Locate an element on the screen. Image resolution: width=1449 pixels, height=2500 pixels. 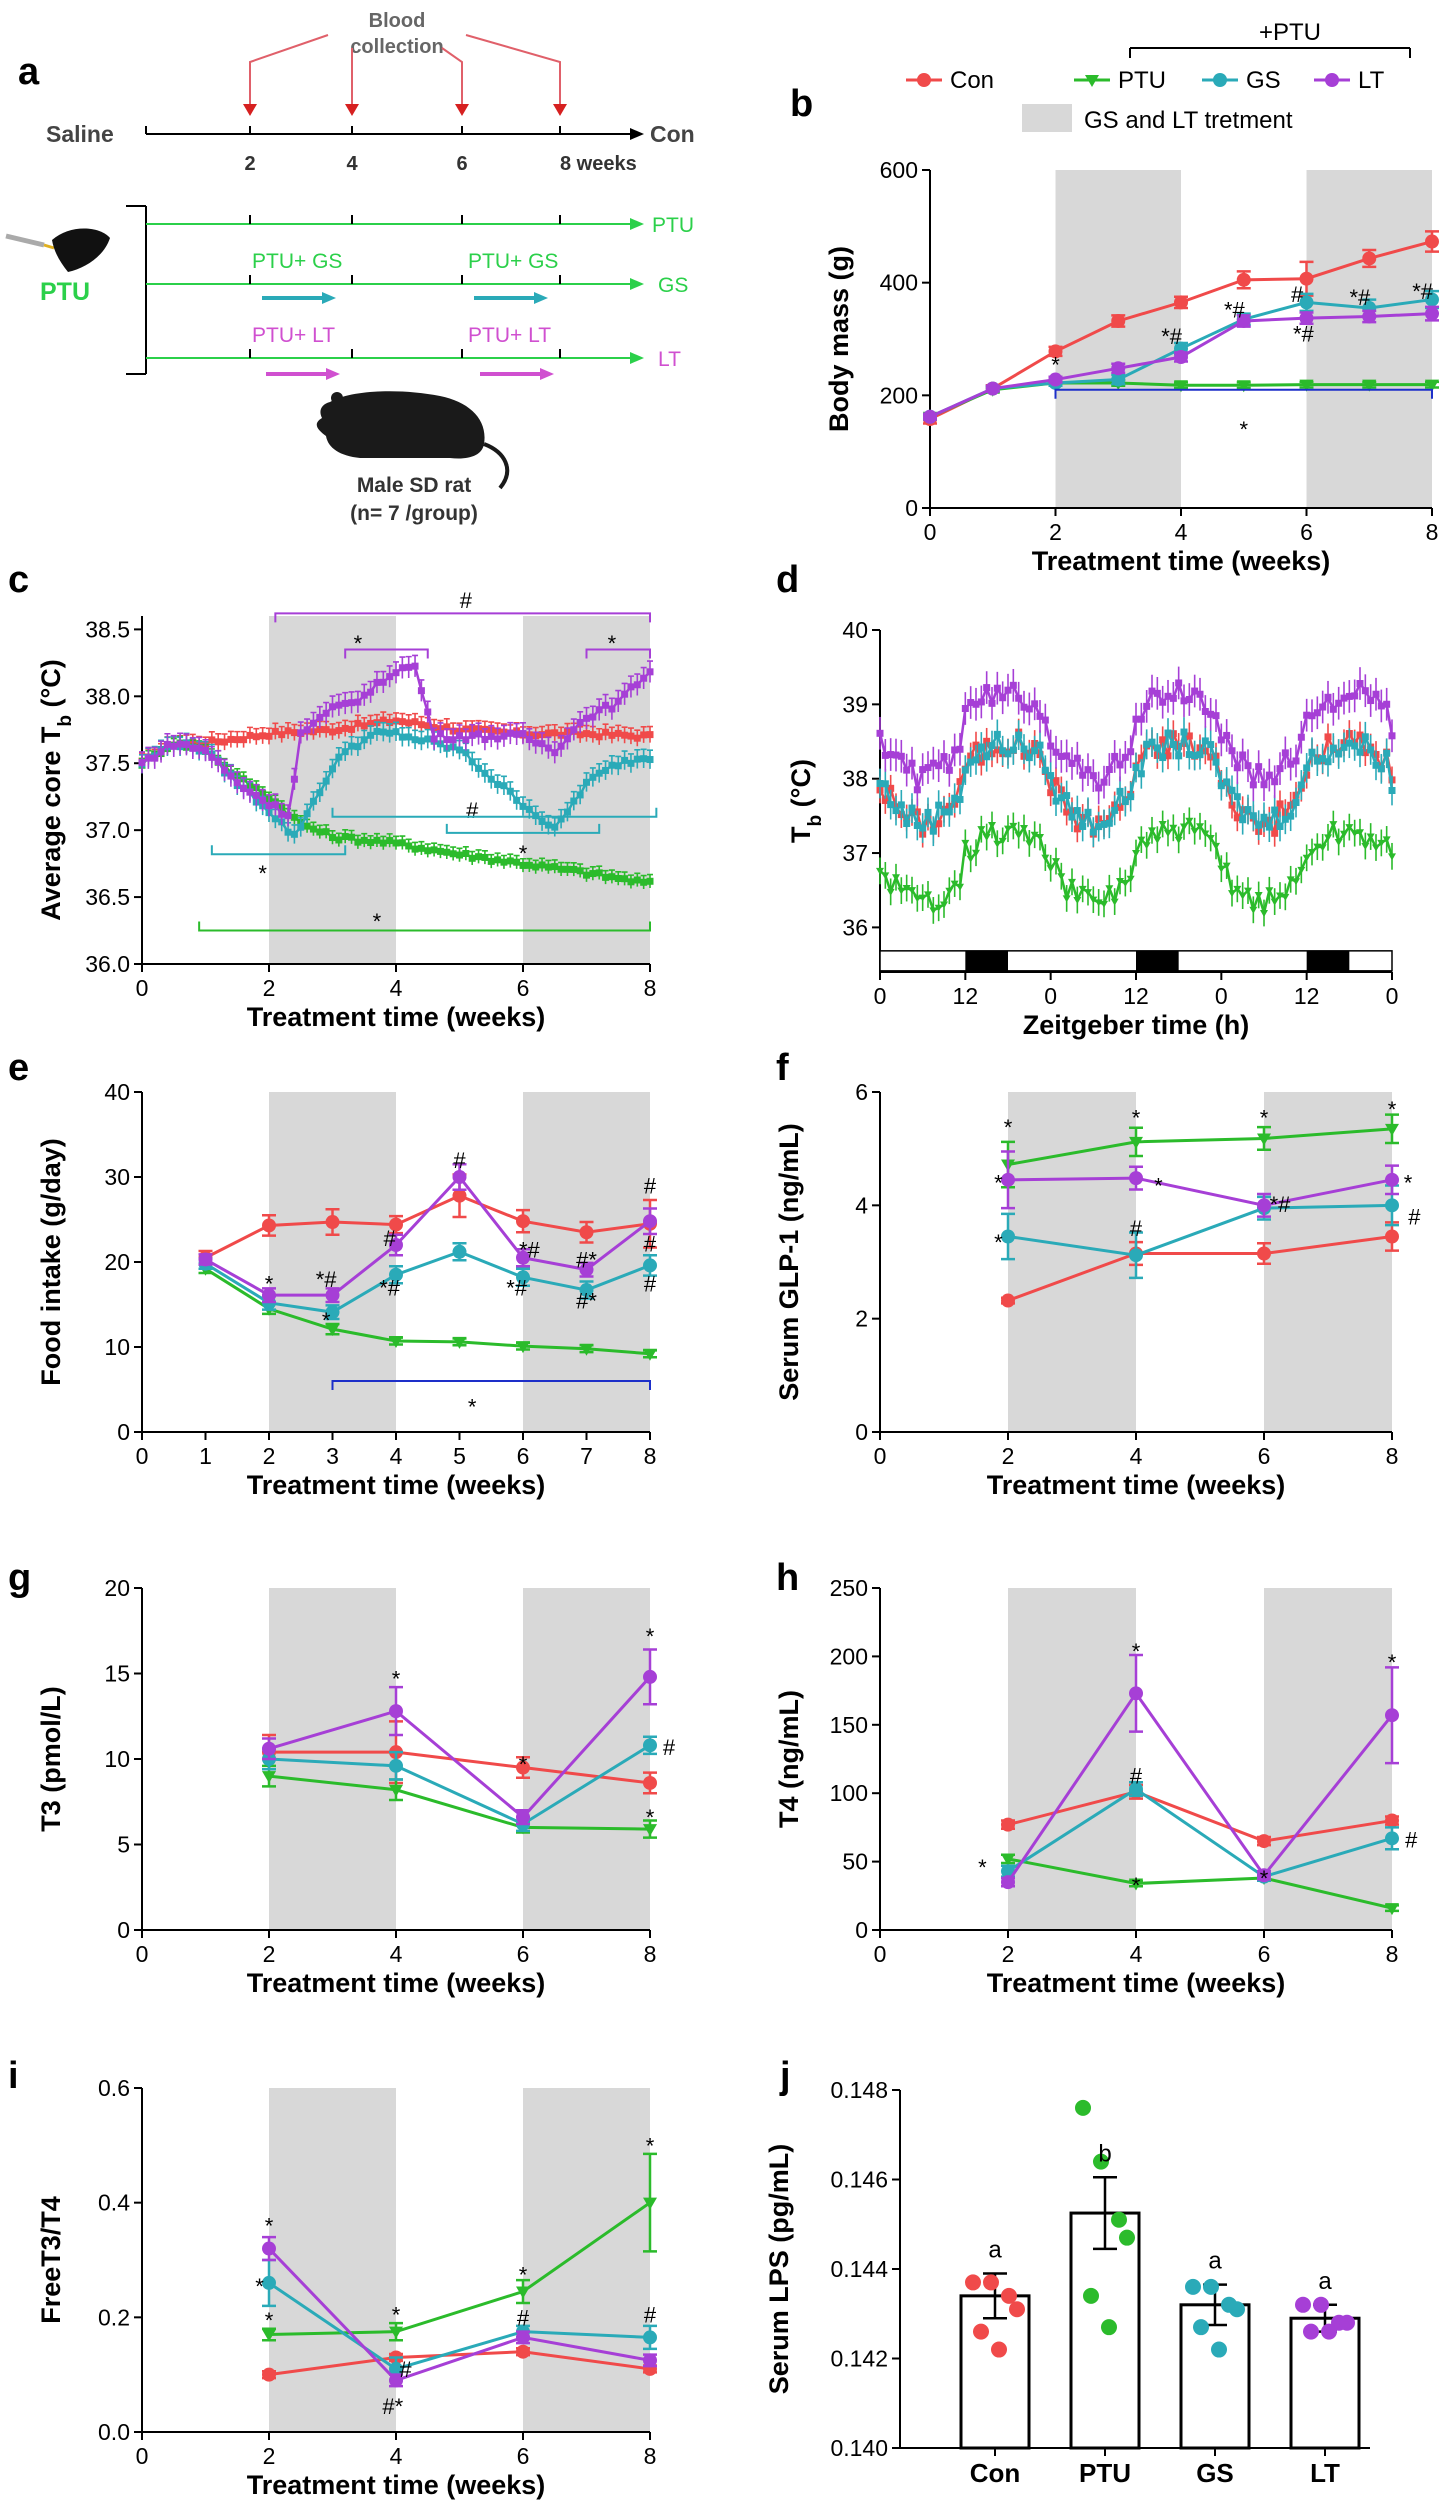
significance-mark-1: * is located at coordinates (998, 1183).